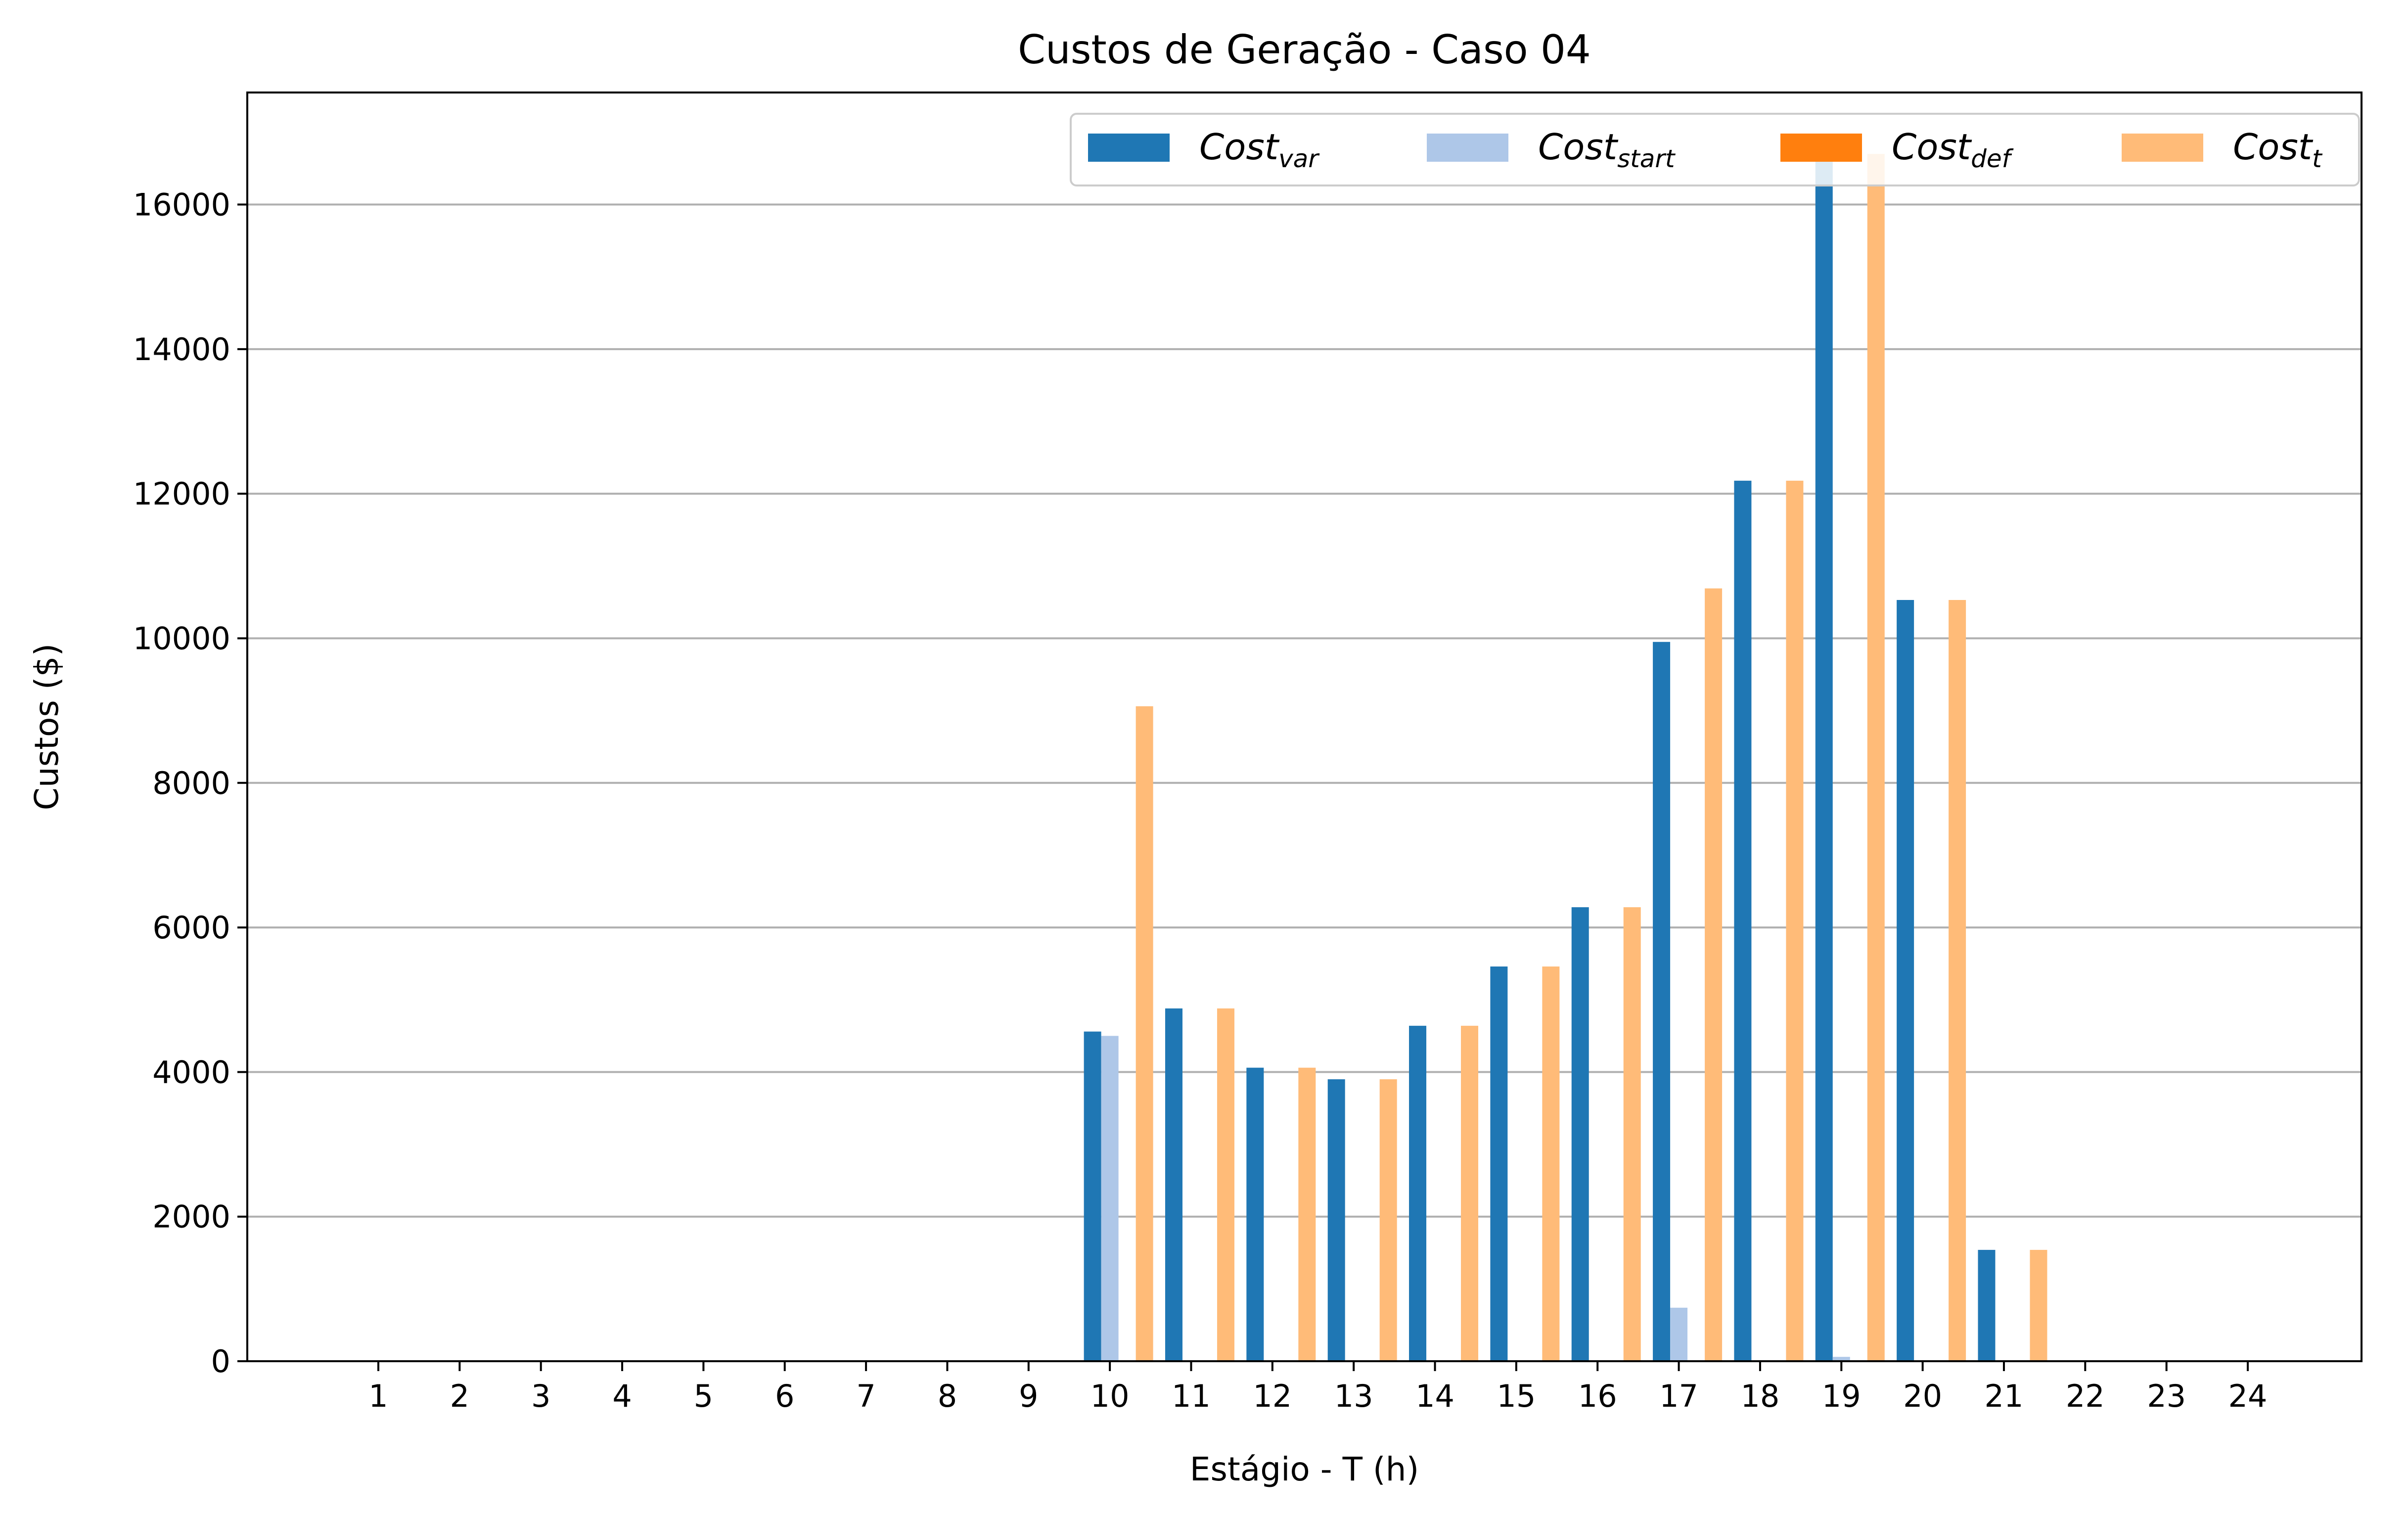 The image size is (2408, 1518). Describe the element at coordinates (1922, 1396) in the screenshot. I see `x-tick-label: 20` at that location.